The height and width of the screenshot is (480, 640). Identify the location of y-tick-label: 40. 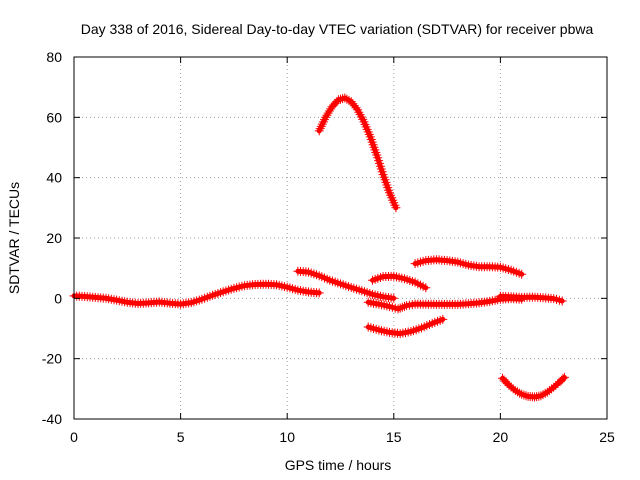
(54, 178).